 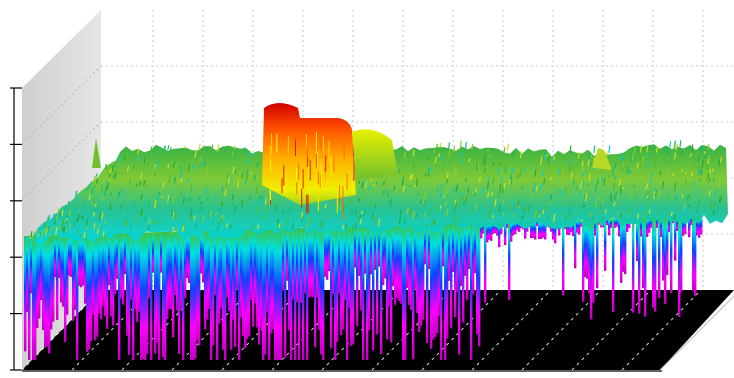 What do you see at coordinates (602, 159) in the screenshot?
I see `small-spike-right` at bounding box center [602, 159].